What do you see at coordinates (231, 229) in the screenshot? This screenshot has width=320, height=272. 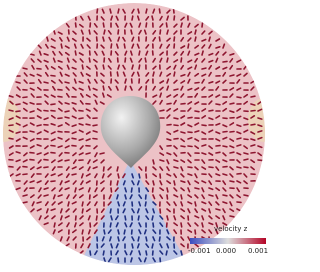 I see `colorbar-title: velocity z` at bounding box center [231, 229].